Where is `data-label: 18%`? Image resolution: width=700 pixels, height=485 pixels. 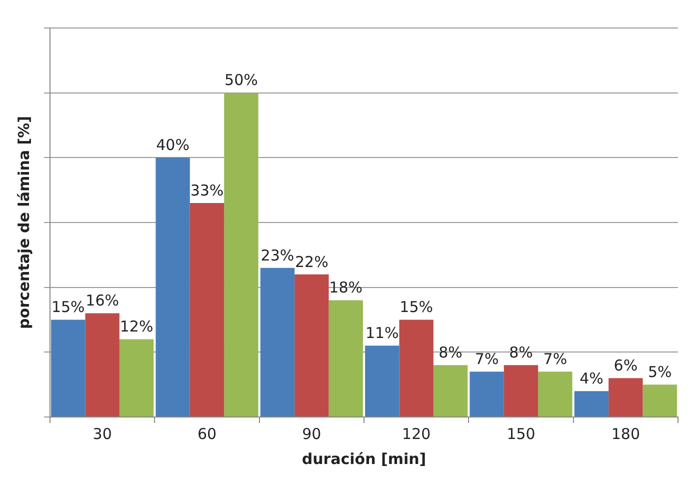
data-label: 18% is located at coordinates (346, 287).